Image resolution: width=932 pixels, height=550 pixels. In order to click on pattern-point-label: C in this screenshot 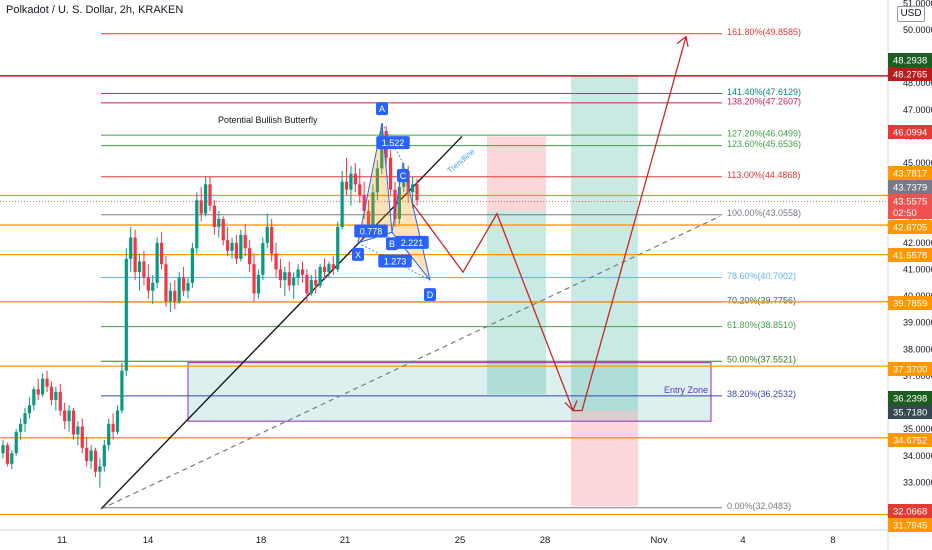, I will do `click(403, 176)`.